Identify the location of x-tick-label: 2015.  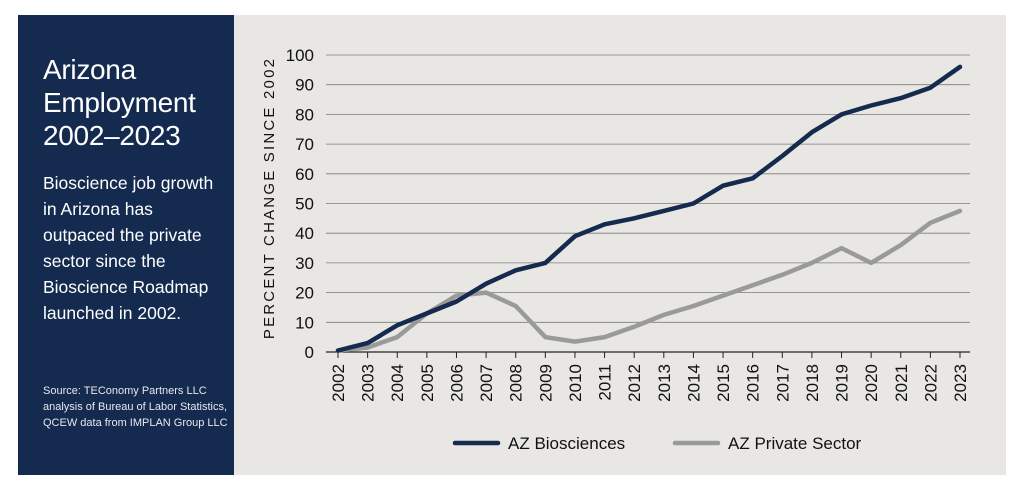
(723, 383).